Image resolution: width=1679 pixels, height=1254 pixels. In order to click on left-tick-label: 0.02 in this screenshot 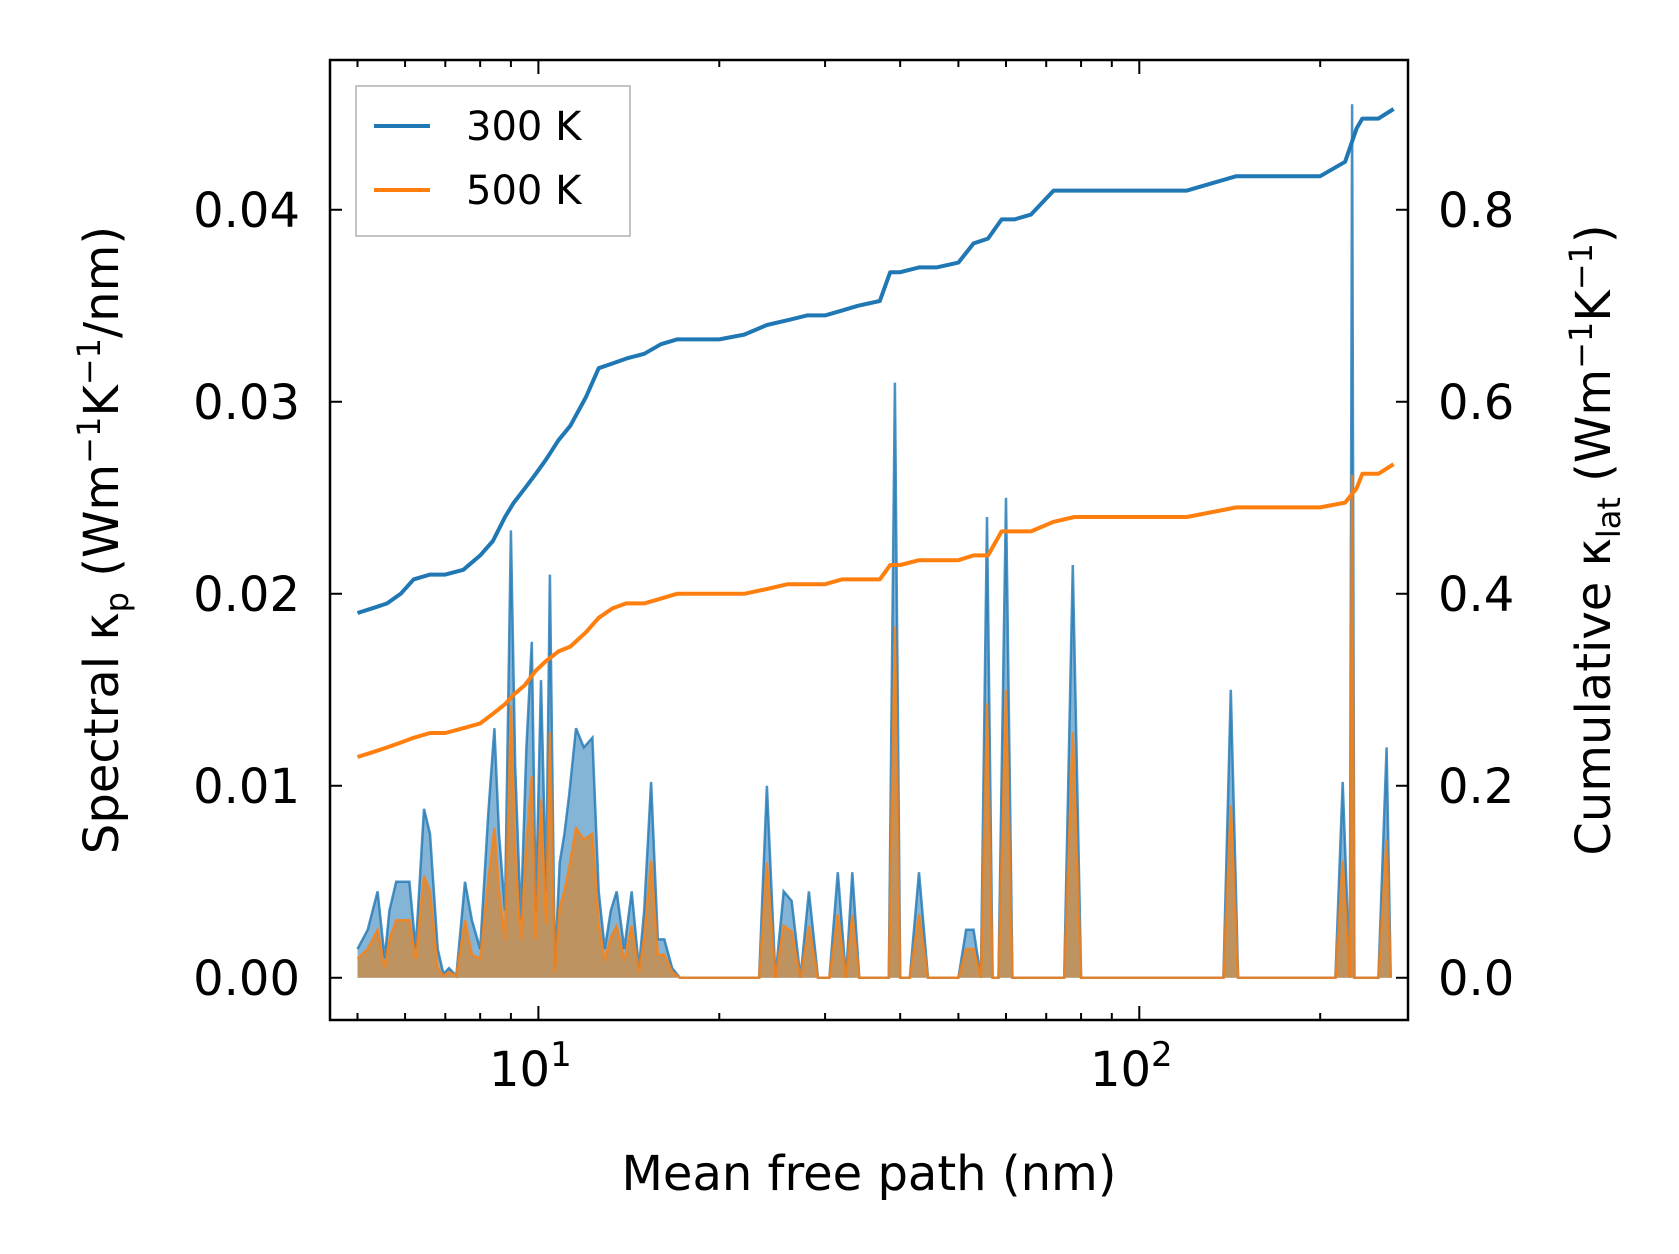, I will do `click(246, 595)`.